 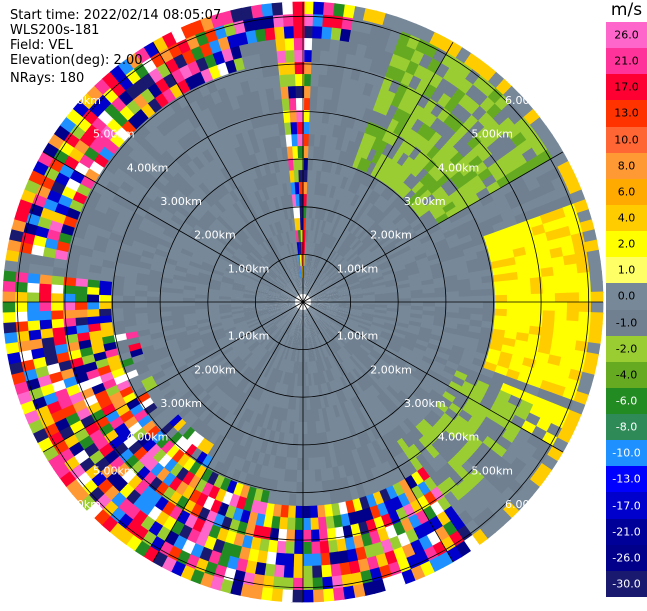 What do you see at coordinates (626, 140) in the screenshot?
I see `colorbar-tick-label: 10.0` at bounding box center [626, 140].